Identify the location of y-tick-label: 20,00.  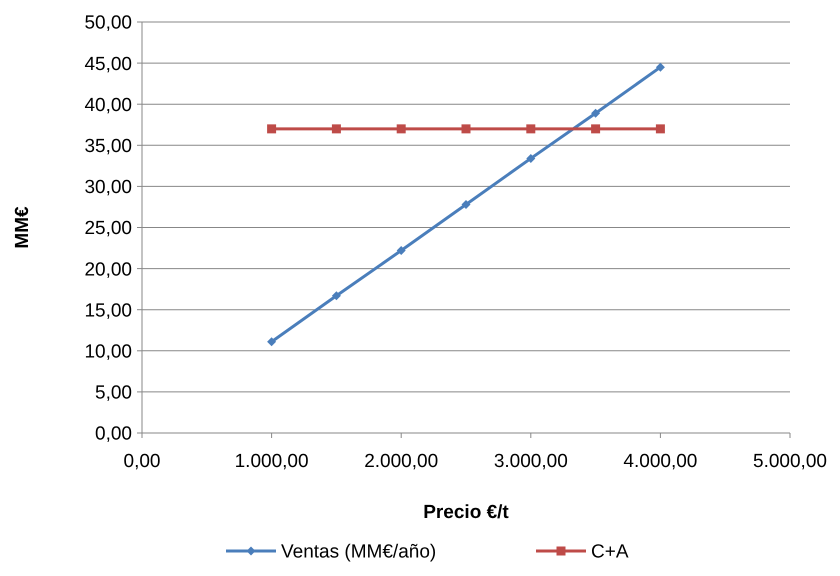
(108, 269).